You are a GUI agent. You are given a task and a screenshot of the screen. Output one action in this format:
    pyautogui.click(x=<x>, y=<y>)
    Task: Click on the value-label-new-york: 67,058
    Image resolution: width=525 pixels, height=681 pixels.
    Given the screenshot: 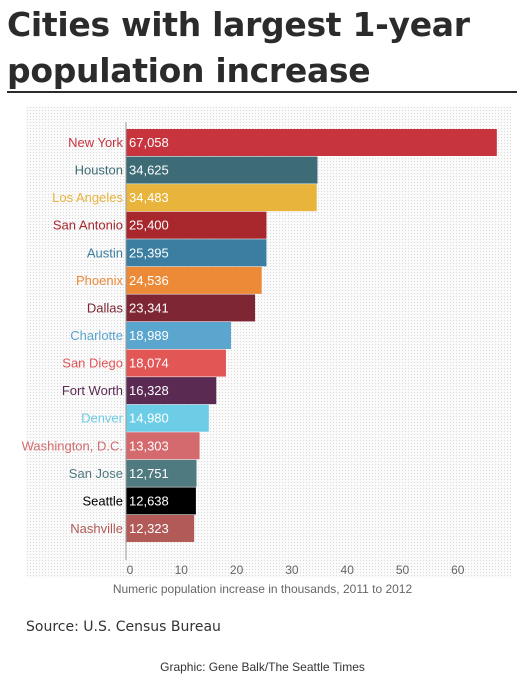 What is the action you would take?
    pyautogui.click(x=149, y=142)
    